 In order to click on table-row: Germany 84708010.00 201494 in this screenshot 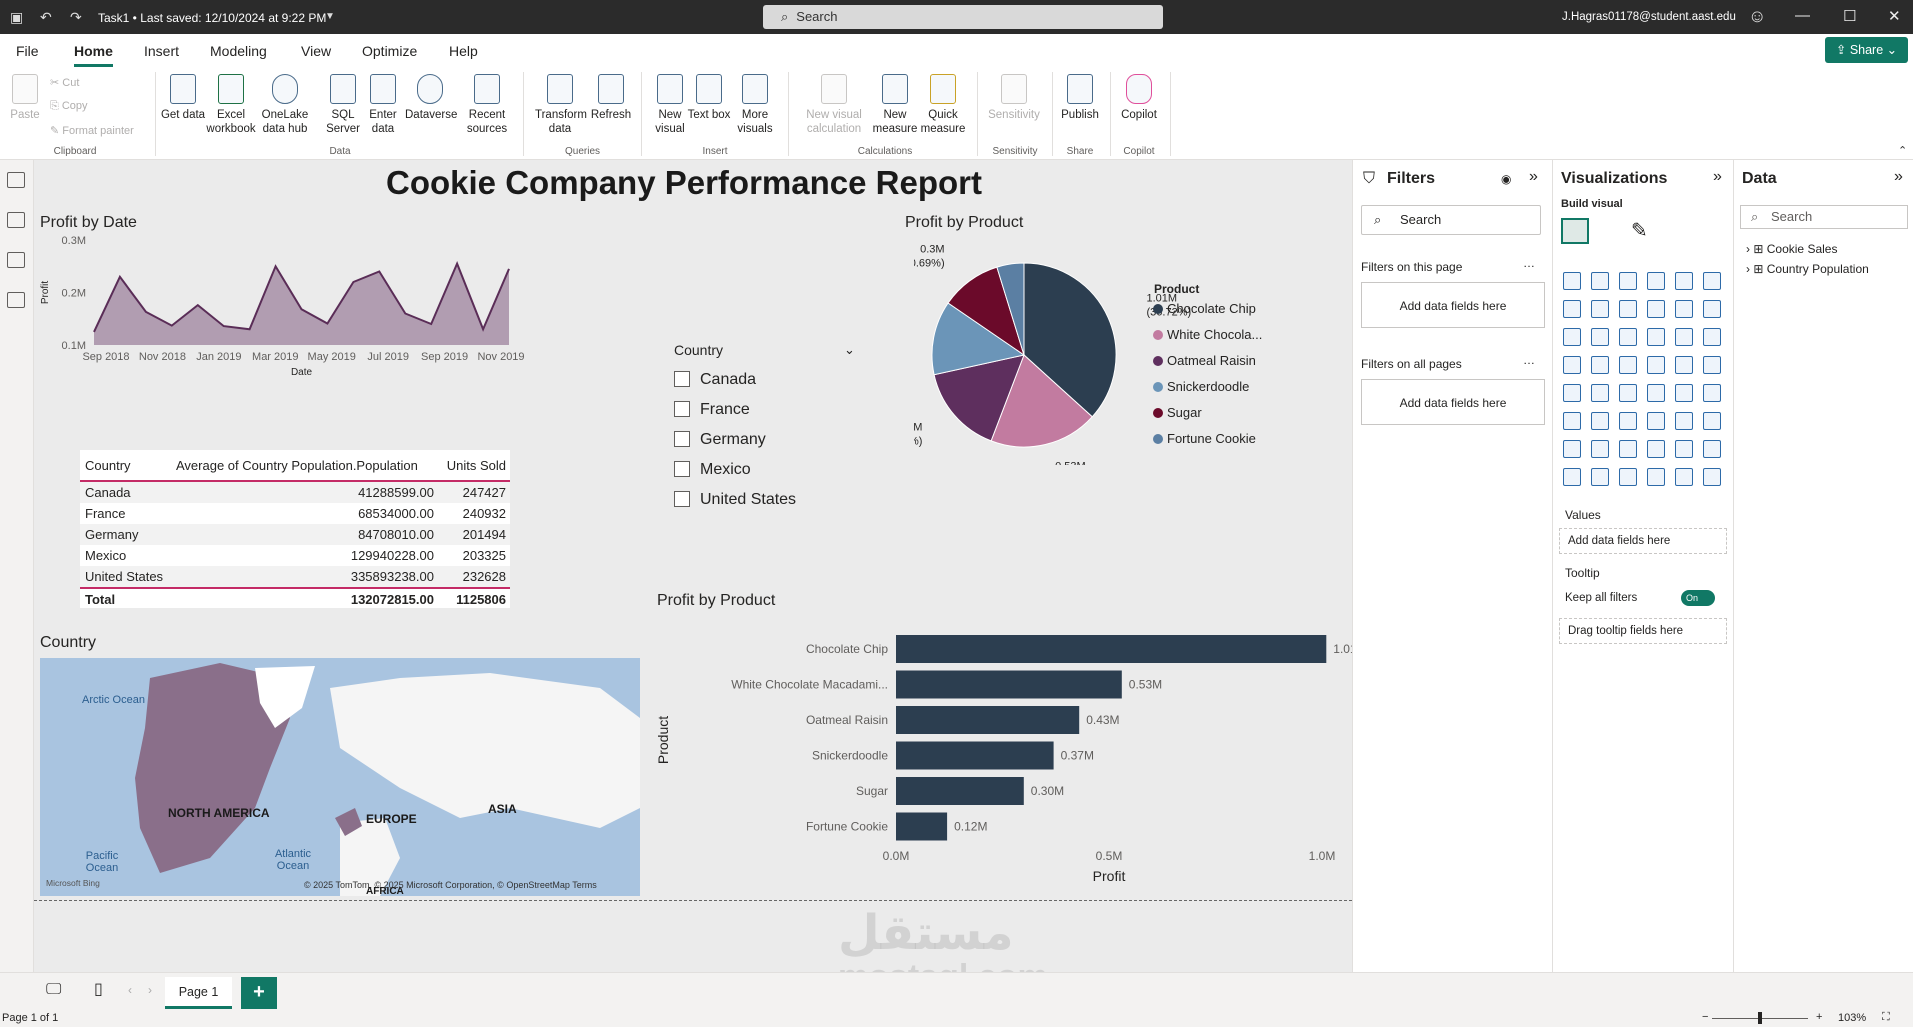, I will do `click(295, 534)`.